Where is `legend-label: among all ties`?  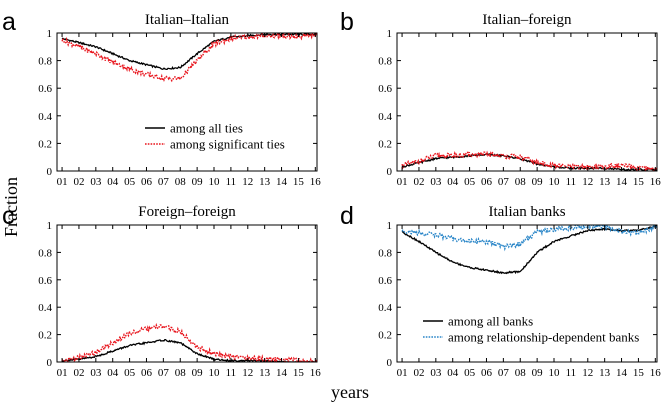
legend-label: among all ties is located at coordinates (206, 128).